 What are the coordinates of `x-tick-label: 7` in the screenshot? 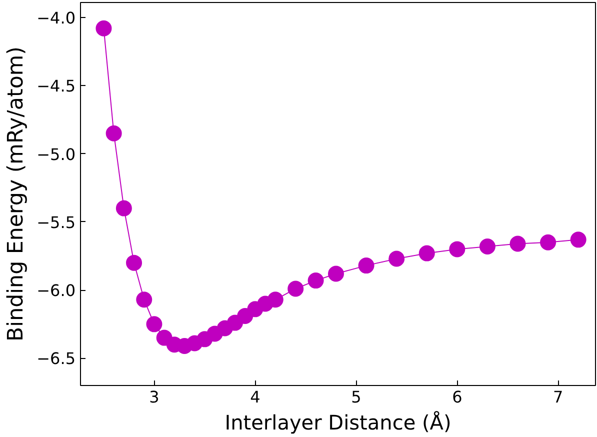 It's located at (558, 397).